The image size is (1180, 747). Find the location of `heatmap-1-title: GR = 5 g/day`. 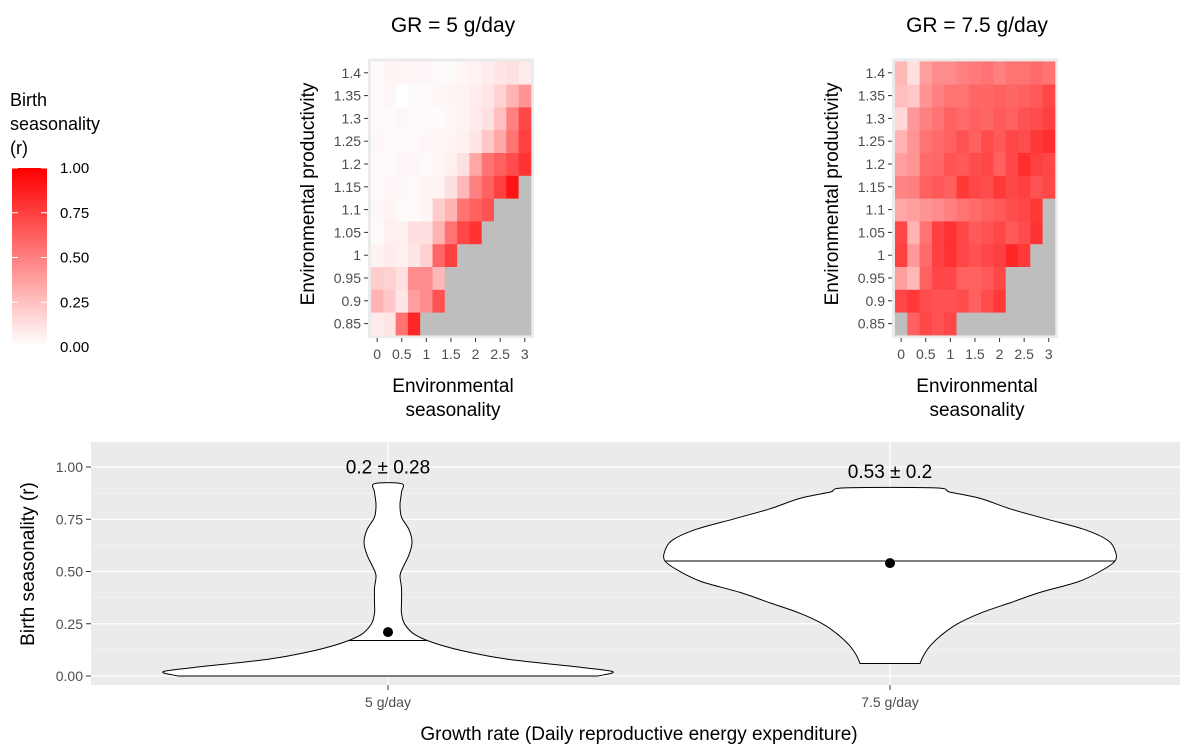

heatmap-1-title: GR = 5 g/day is located at coordinates (453, 25).